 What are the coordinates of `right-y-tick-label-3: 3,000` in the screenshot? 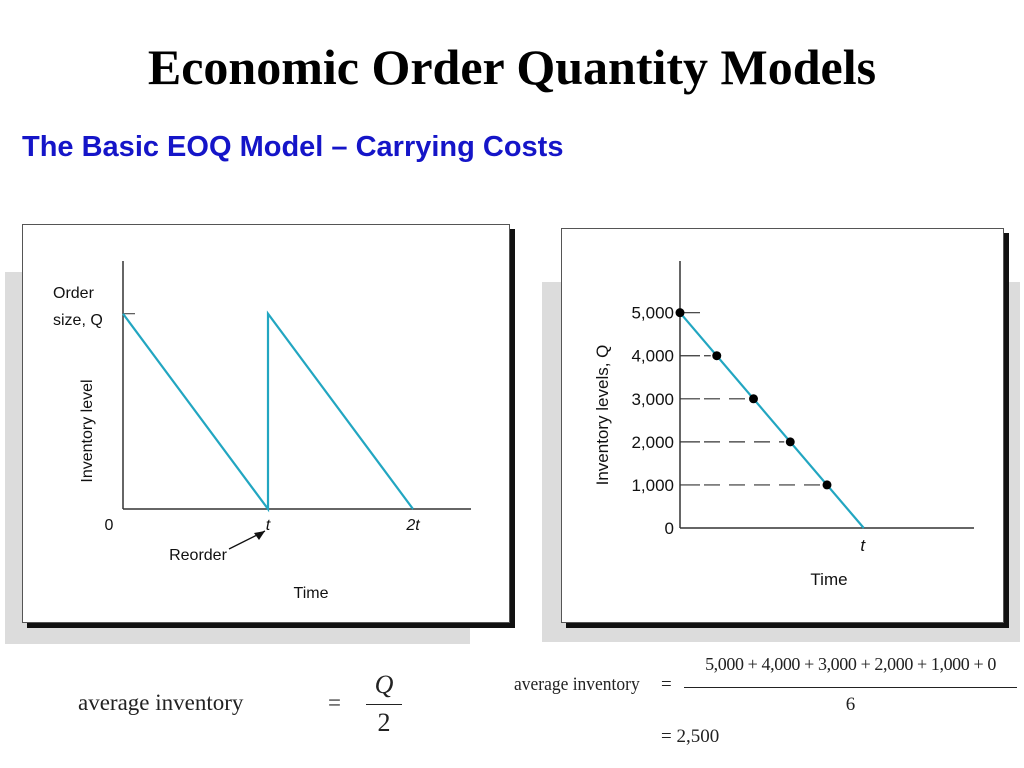 It's located at (652, 399).